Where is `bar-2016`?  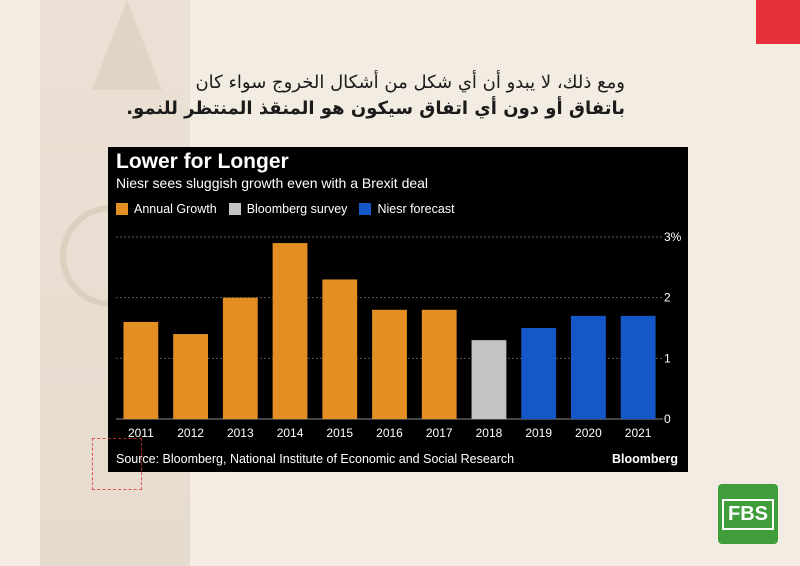 bar-2016 is located at coordinates (389, 364).